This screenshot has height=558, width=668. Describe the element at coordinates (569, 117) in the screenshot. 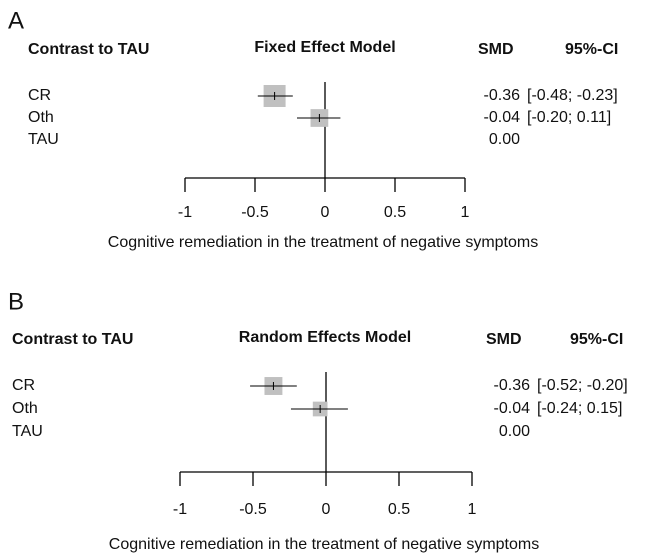

I see `ci-label: [-0.20; 0.11]` at that location.